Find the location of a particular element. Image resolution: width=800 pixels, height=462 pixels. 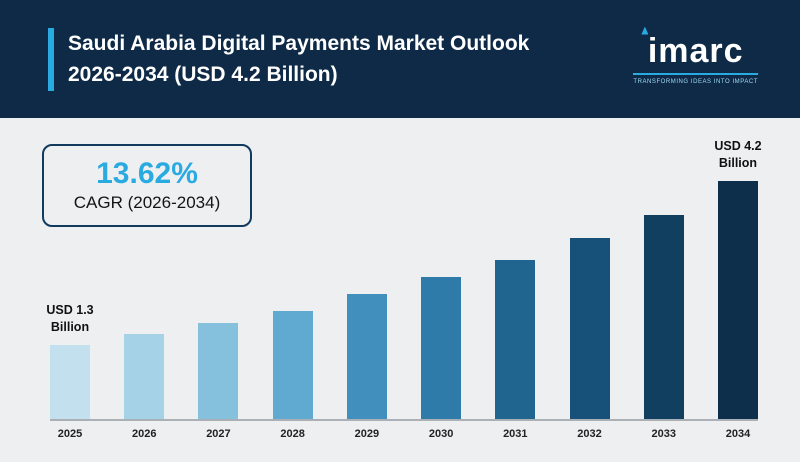

category-label-2025: 2025 is located at coordinates (70, 434).